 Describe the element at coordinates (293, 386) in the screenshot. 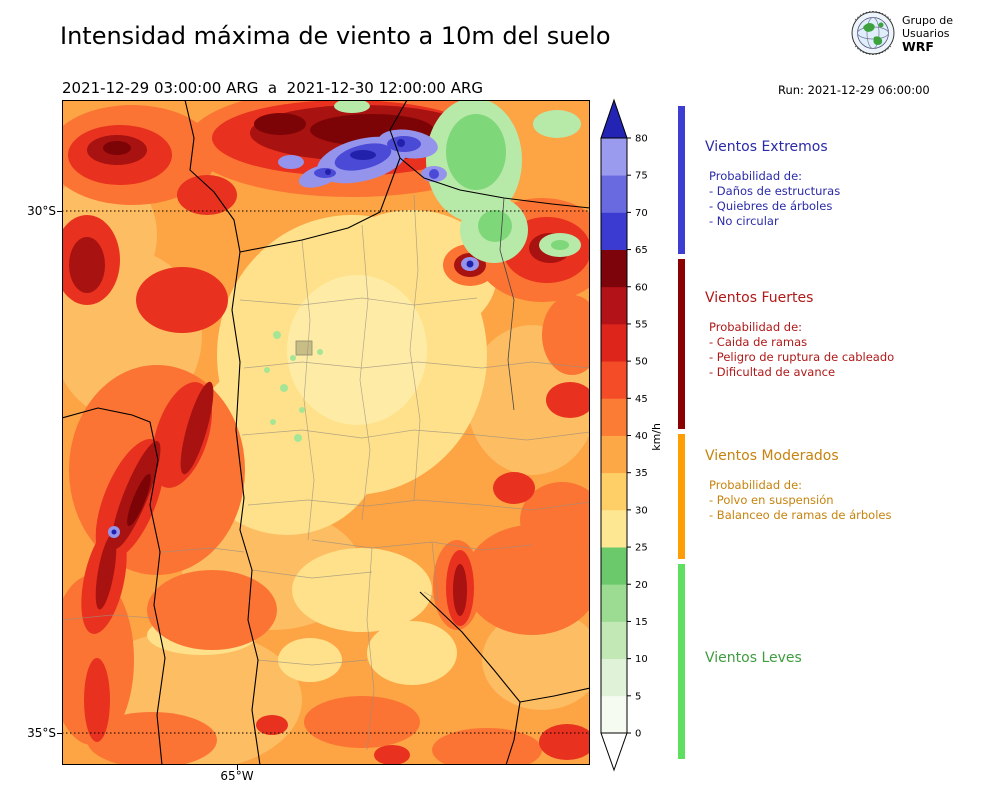

I see `wind-field-green-specks` at that location.